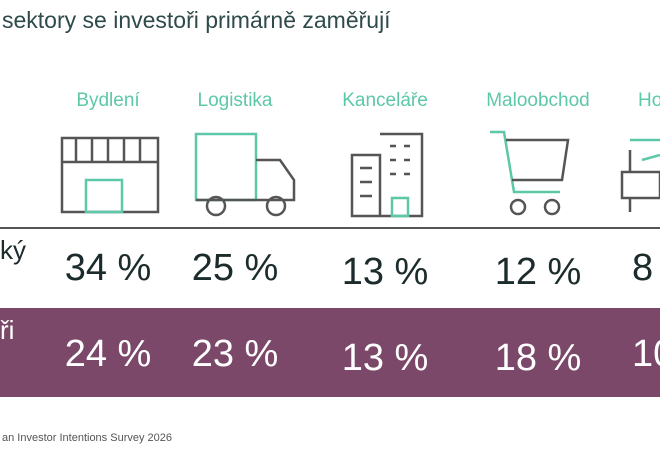 The height and width of the screenshot is (466, 660). Describe the element at coordinates (235, 354) in the screenshot. I see `value: 23 %` at that location.